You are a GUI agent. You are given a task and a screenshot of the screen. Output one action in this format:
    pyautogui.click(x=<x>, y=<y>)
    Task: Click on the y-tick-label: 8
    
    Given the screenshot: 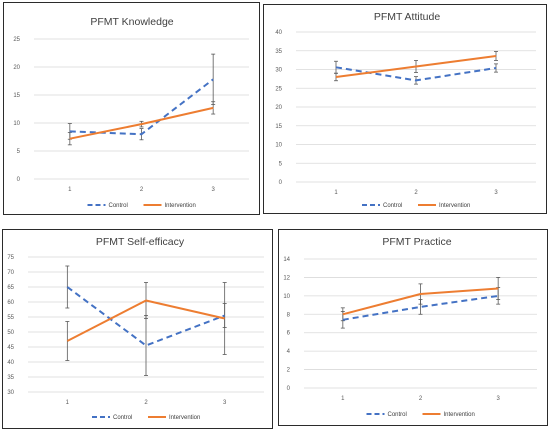 What is the action you would take?
    pyautogui.click(x=289, y=315)
    